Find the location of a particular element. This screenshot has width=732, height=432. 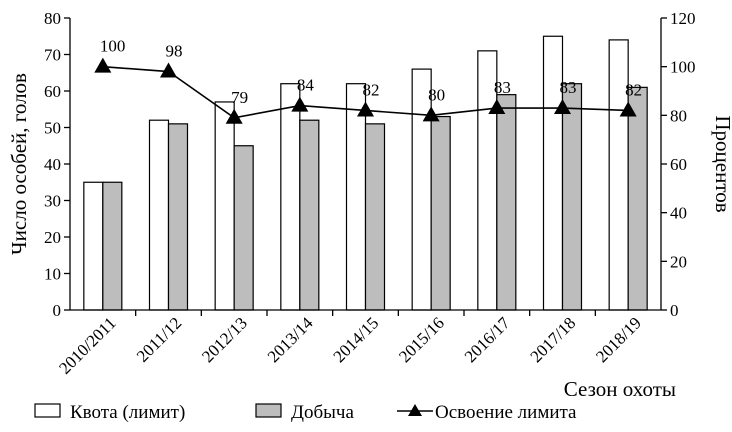

y2-tick-label: 100 is located at coordinates (683, 67).